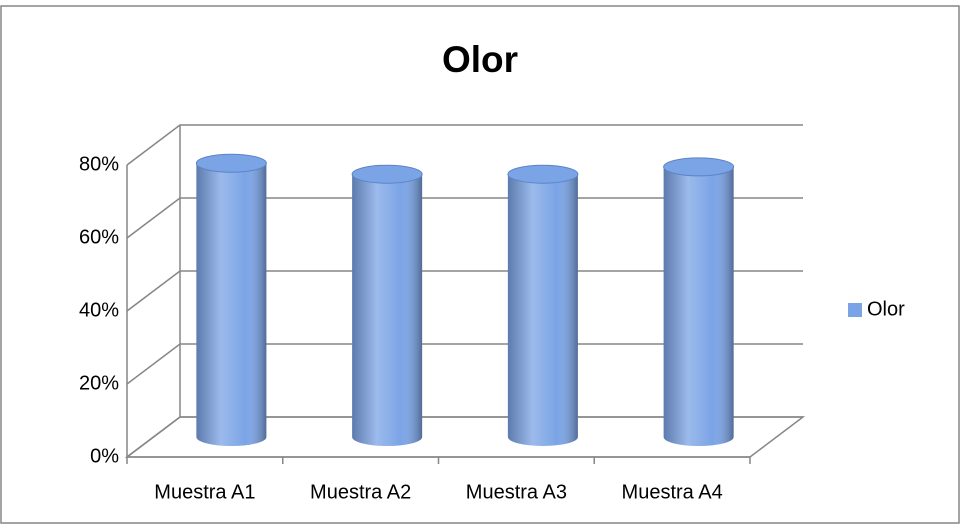  What do you see at coordinates (480, 59) in the screenshot?
I see `chart-title: Olor` at bounding box center [480, 59].